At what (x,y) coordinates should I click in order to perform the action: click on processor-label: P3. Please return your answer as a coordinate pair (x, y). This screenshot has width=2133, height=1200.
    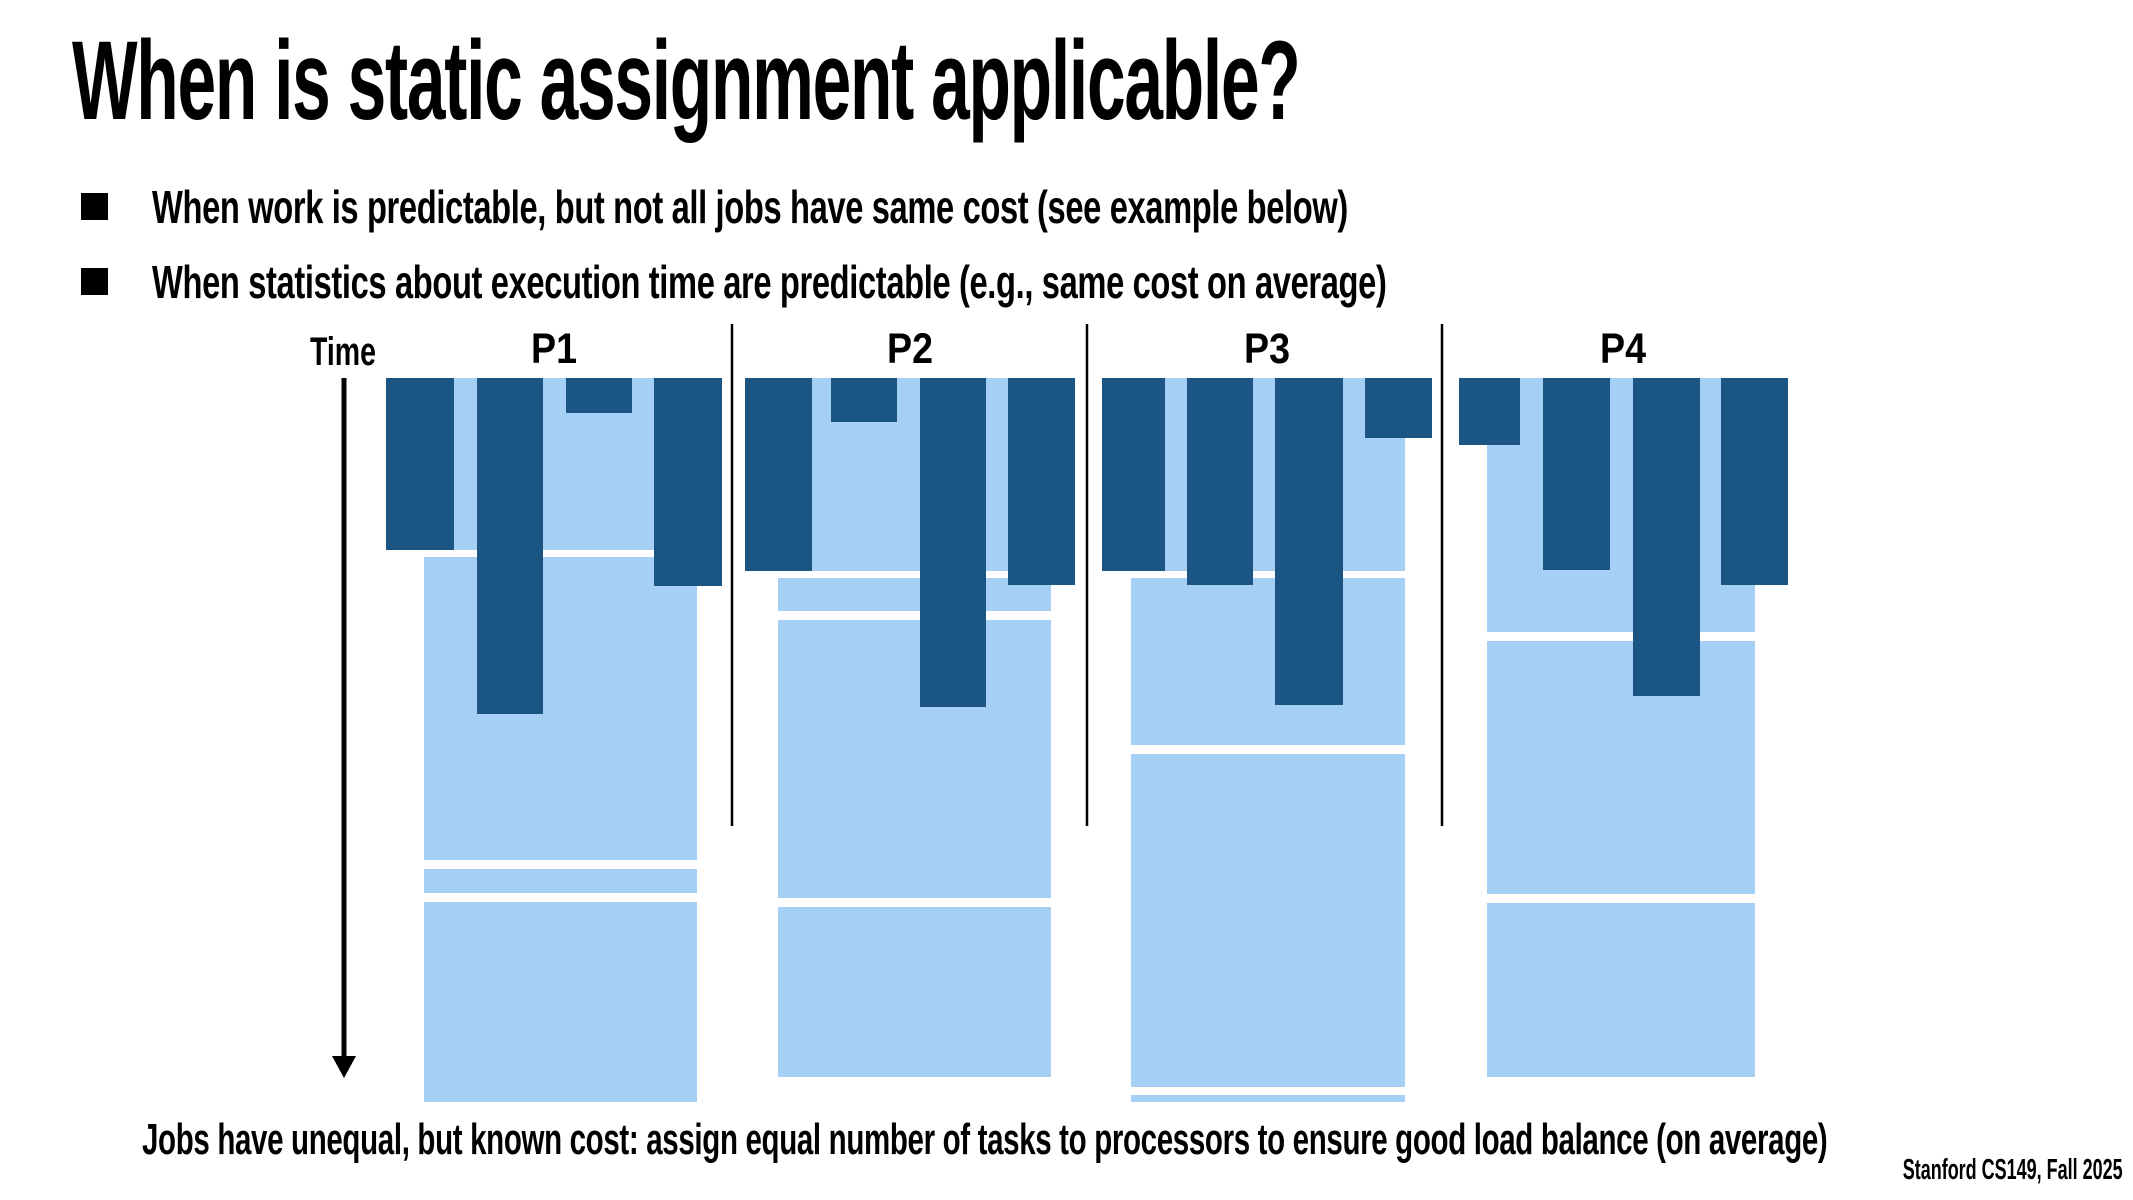
    Looking at the image, I should click on (1267, 349).